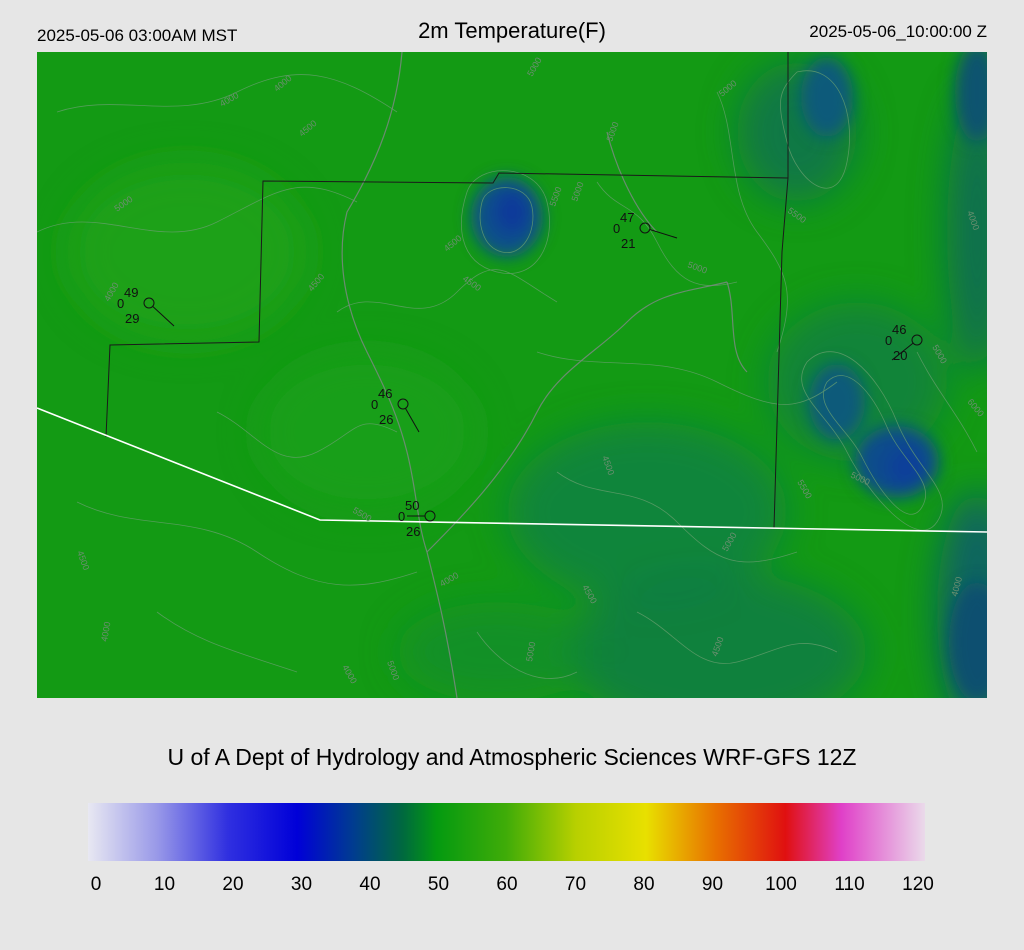 The image size is (1024, 950). I want to click on colorbar-tick-label: 50, so click(438, 884).